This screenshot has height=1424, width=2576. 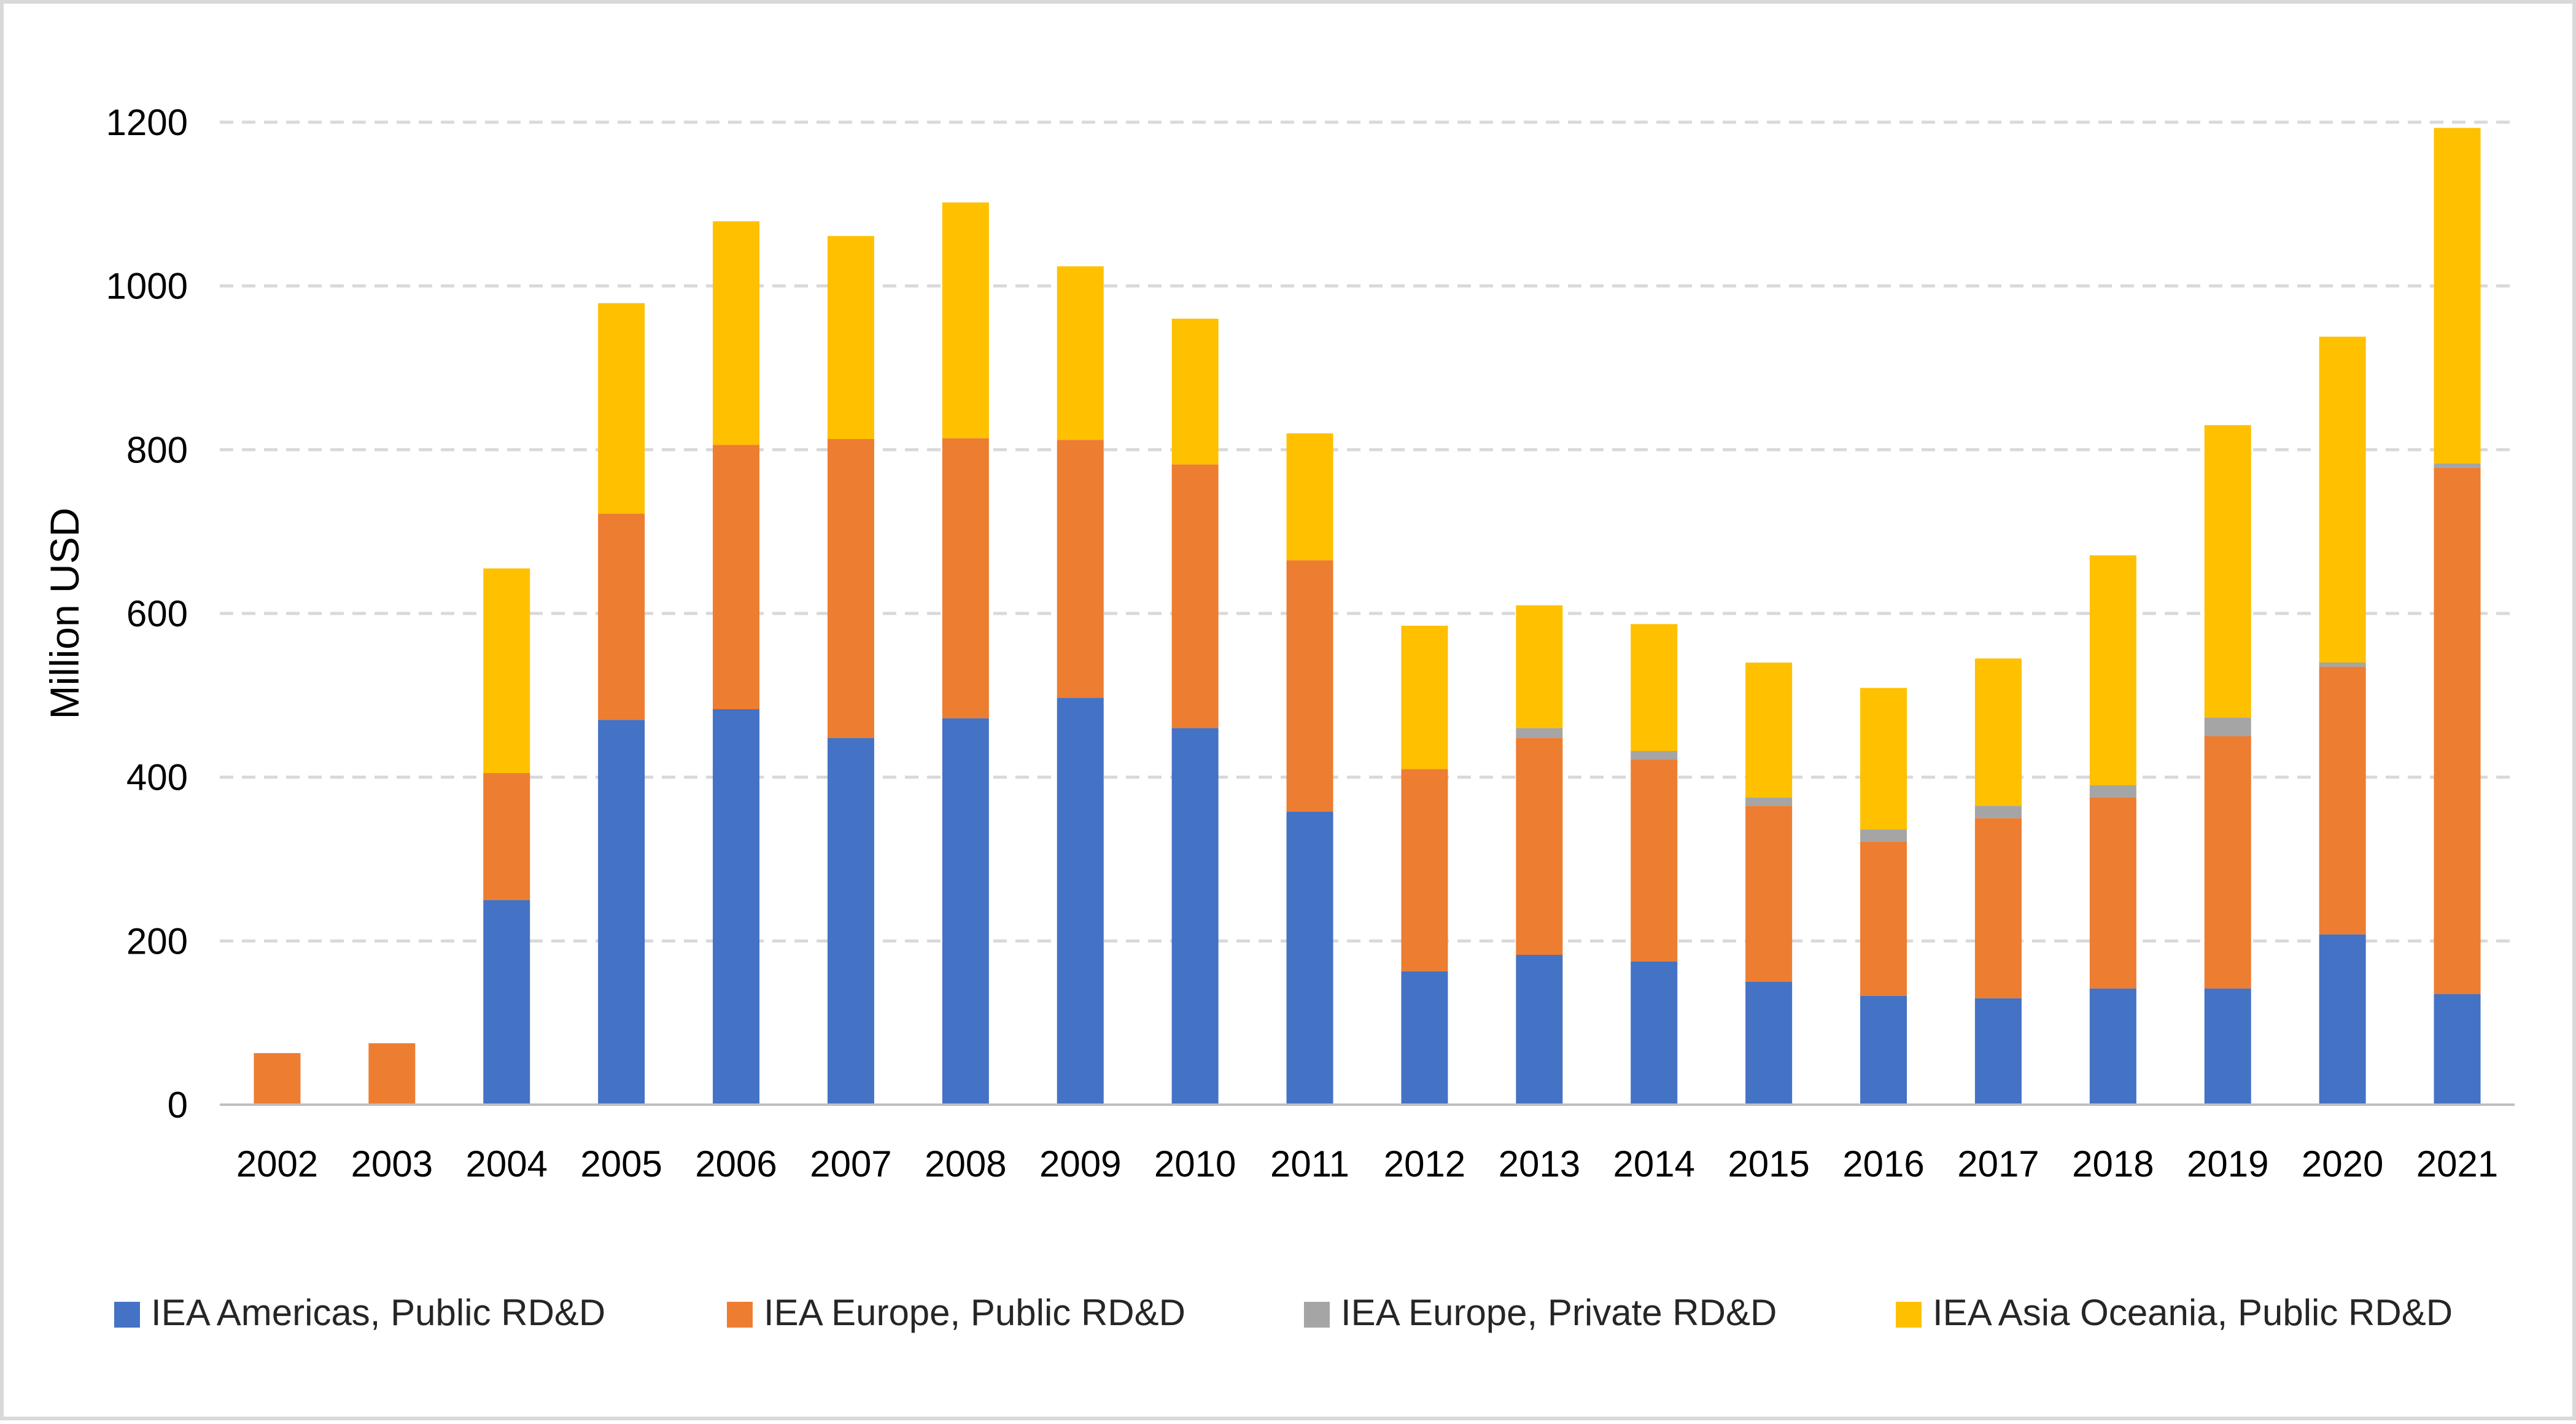 I want to click on x-tick-label: 2014, so click(x=1654, y=1164).